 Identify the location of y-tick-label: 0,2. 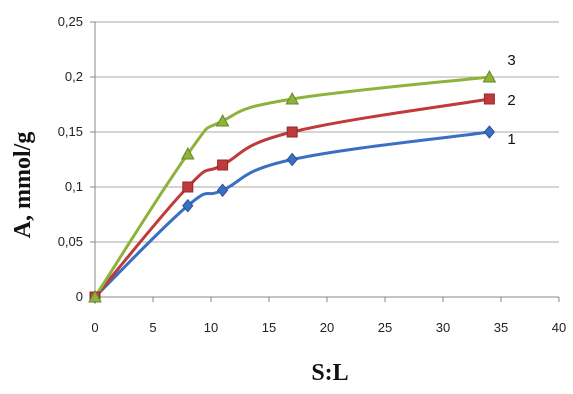
(74, 76).